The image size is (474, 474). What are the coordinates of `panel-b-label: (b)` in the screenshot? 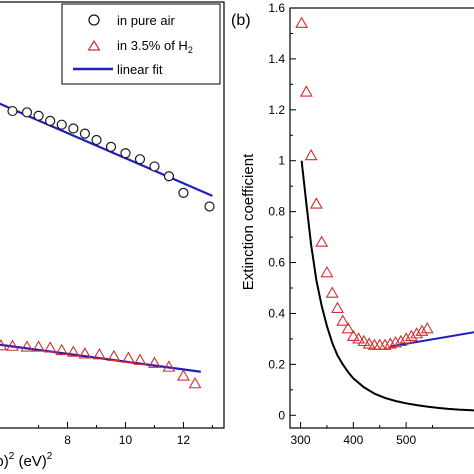 It's located at (241, 20).